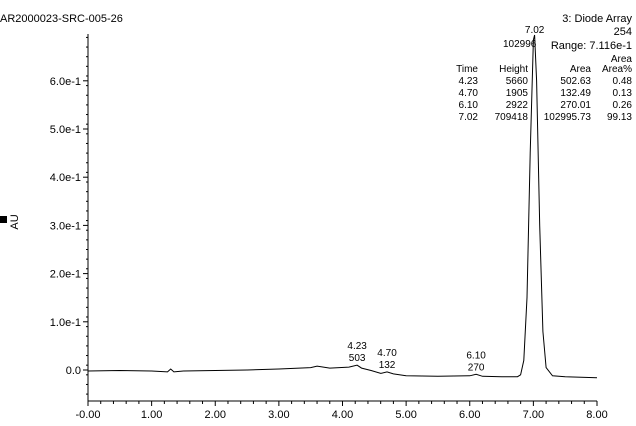 The image size is (636, 426). What do you see at coordinates (517, 81) in the screenshot?
I see `table-cell: 5660` at bounding box center [517, 81].